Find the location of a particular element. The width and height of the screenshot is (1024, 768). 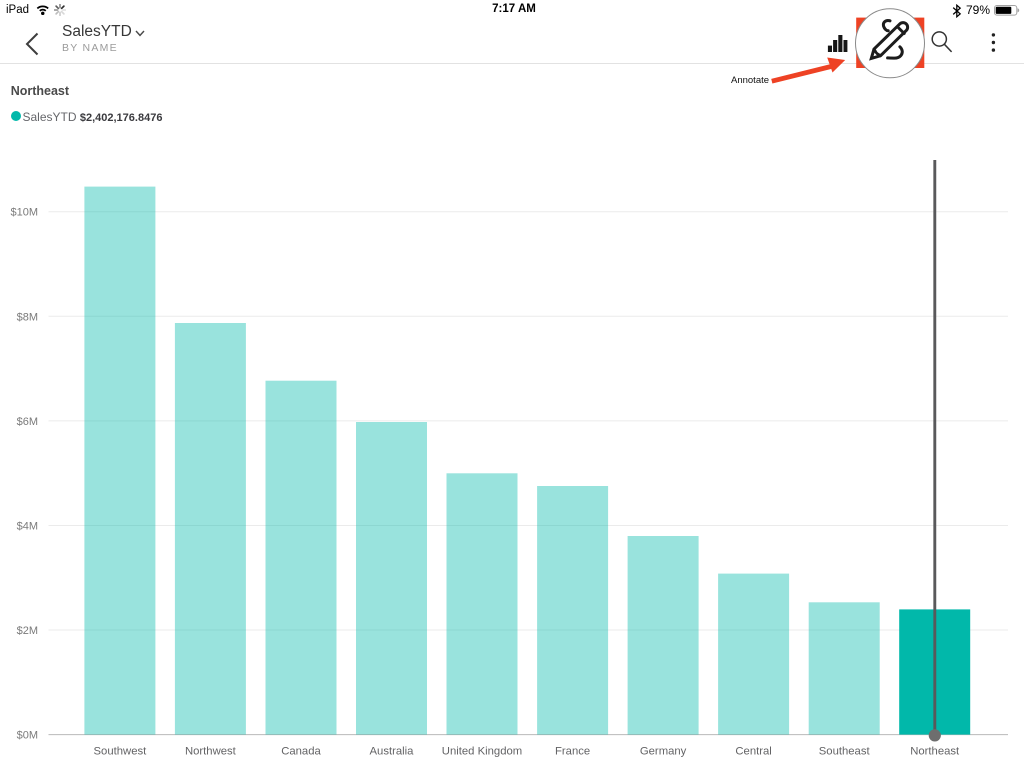

svg-text: France is located at coordinates (572, 752).